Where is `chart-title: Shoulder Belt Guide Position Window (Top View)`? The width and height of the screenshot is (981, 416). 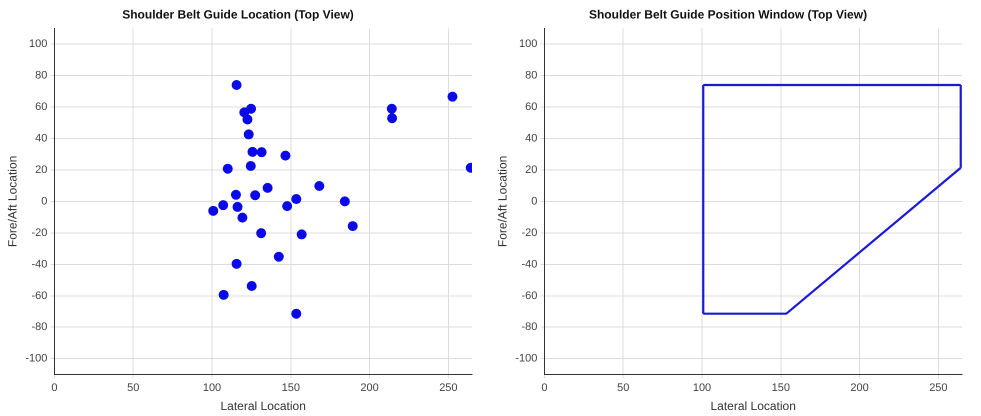
chart-title: Shoulder Belt Guide Position Window (Top View) is located at coordinates (728, 15).